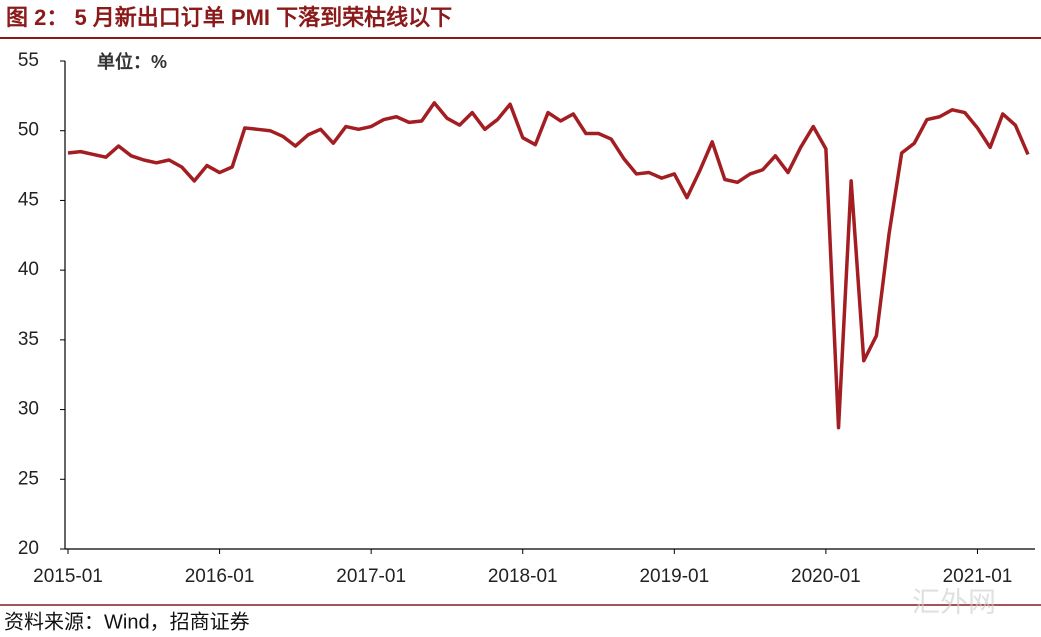 This screenshot has width=1041, height=637. What do you see at coordinates (826, 576) in the screenshot?
I see `x-tick-label: 2020-01` at bounding box center [826, 576].